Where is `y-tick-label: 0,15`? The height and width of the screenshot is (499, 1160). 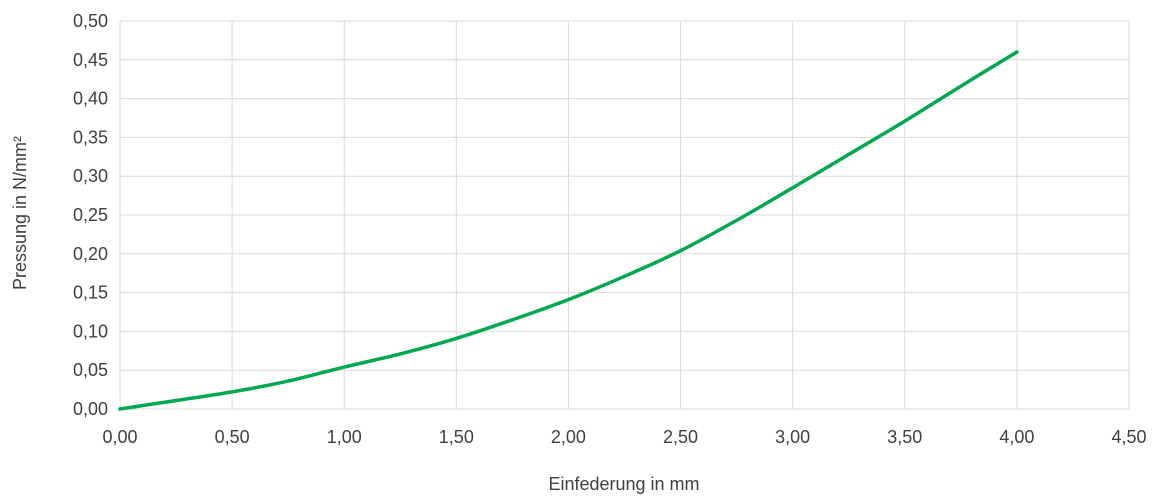
y-tick-label: 0,15 is located at coordinates (90, 293).